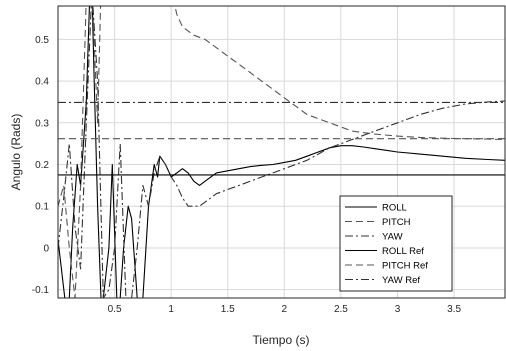 This screenshot has width=506, height=351. What do you see at coordinates (41, 290) in the screenshot?
I see `y-tick-label: -0.1` at bounding box center [41, 290].